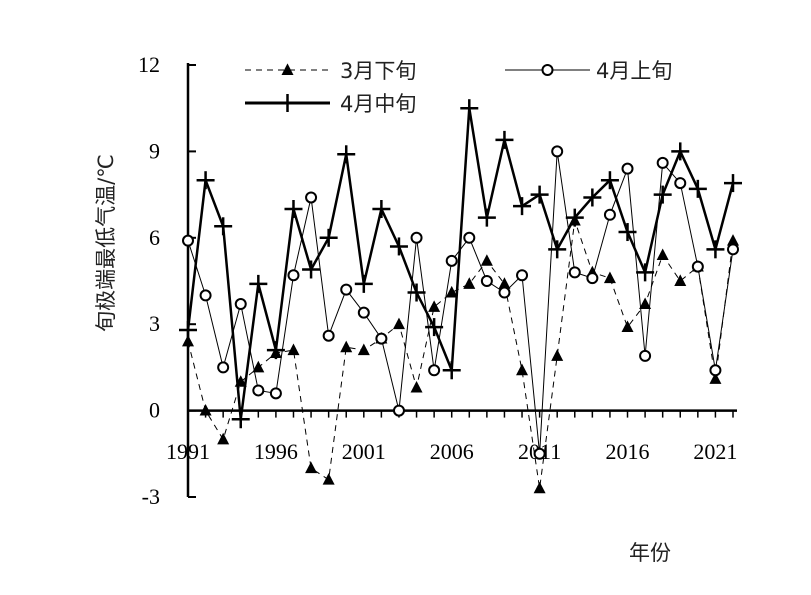 Image resolution: width=811 pixels, height=595 pixels. I want to click on legend-item-1: 3月下旬, so click(330, 71).